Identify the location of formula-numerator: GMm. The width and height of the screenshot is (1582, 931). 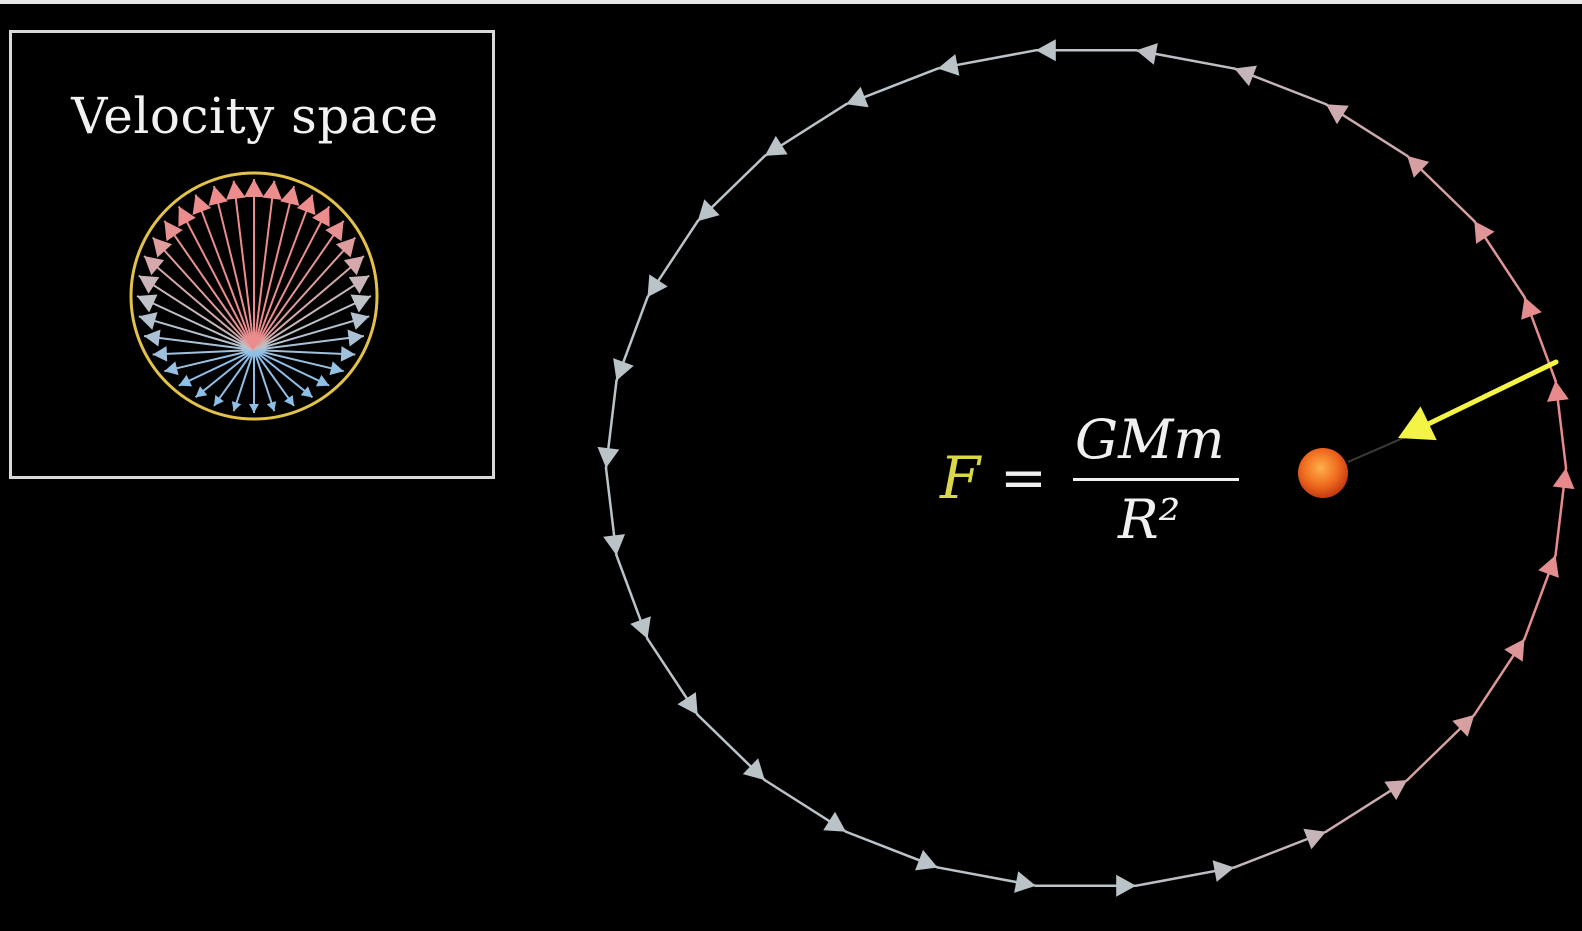
(1150, 439).